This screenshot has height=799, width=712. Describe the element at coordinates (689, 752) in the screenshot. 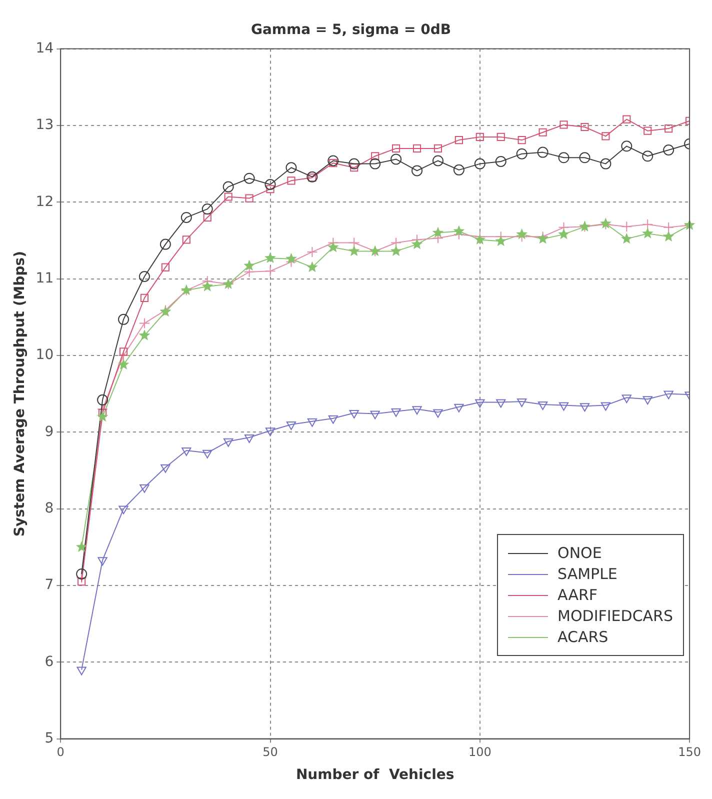

I see `x-tick-label: 150` at that location.